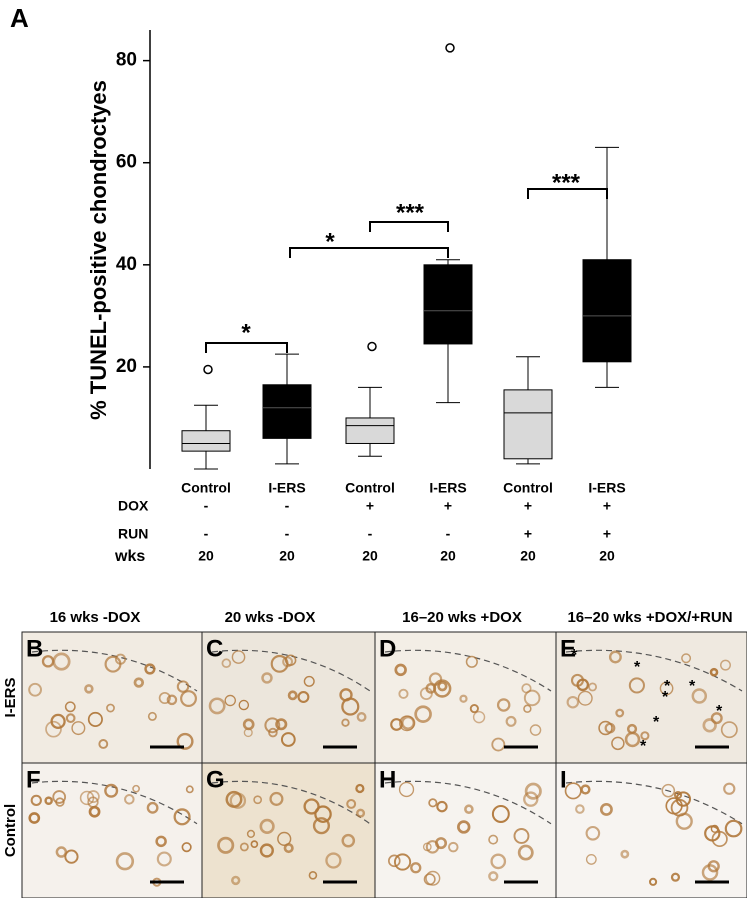 This screenshot has width=747, height=903. What do you see at coordinates (133, 506) in the screenshot?
I see `condition-label: DOX` at bounding box center [133, 506].